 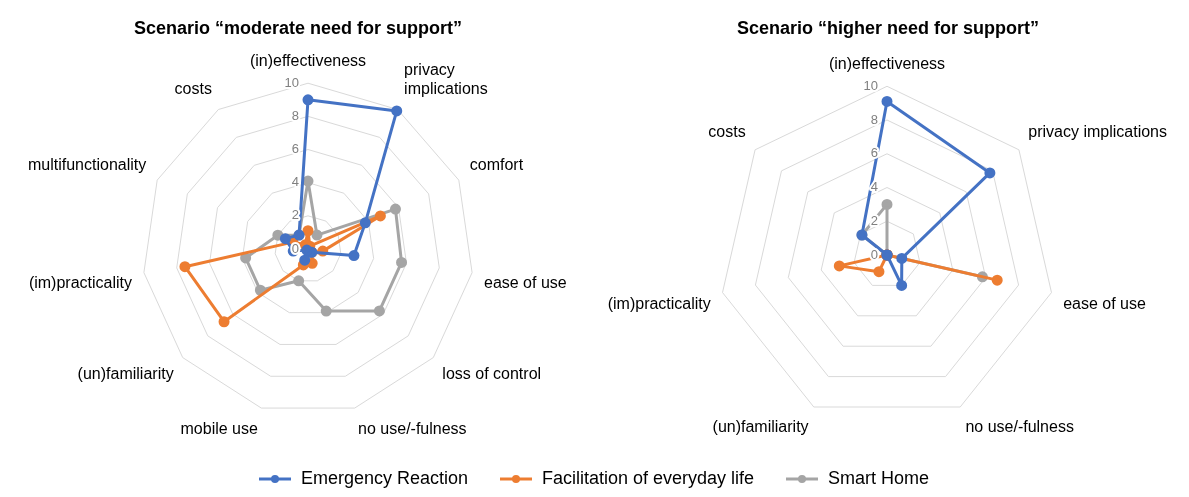 What do you see at coordinates (298, 27) in the screenshot?
I see `chart-title: Scenario “moderate need for support”` at bounding box center [298, 27].